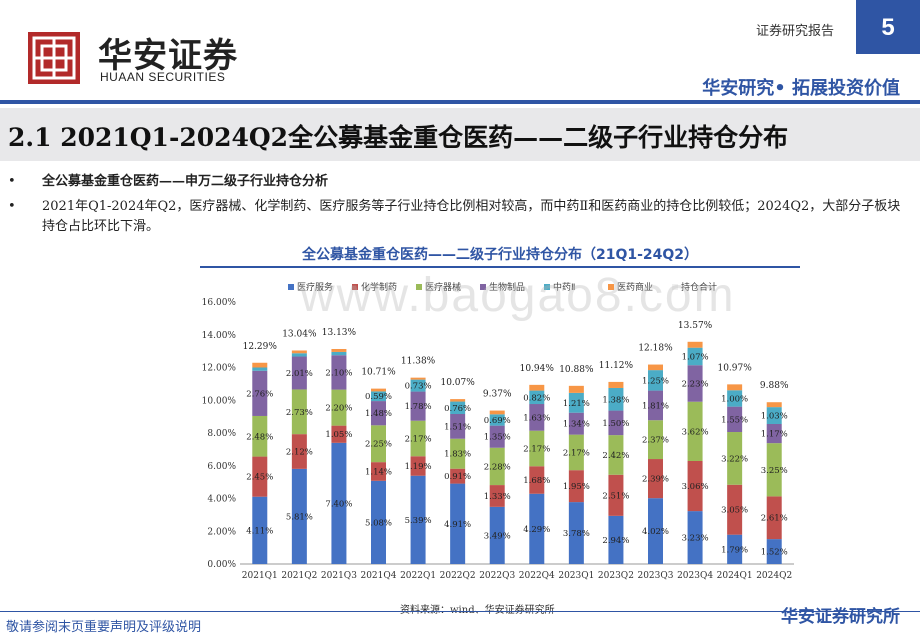 The width and height of the screenshot is (920, 637). What do you see at coordinates (299, 453) in the screenshot?
I see `segment-value-label: 2.12%` at bounding box center [299, 453].